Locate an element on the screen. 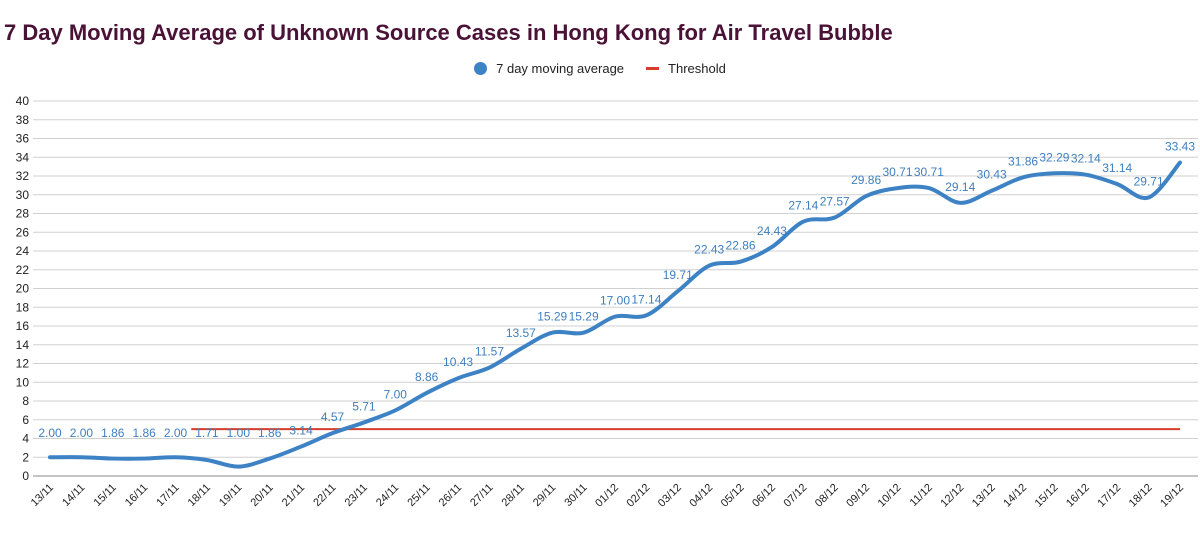  x-tick-label: 18/11 is located at coordinates (199, 495).